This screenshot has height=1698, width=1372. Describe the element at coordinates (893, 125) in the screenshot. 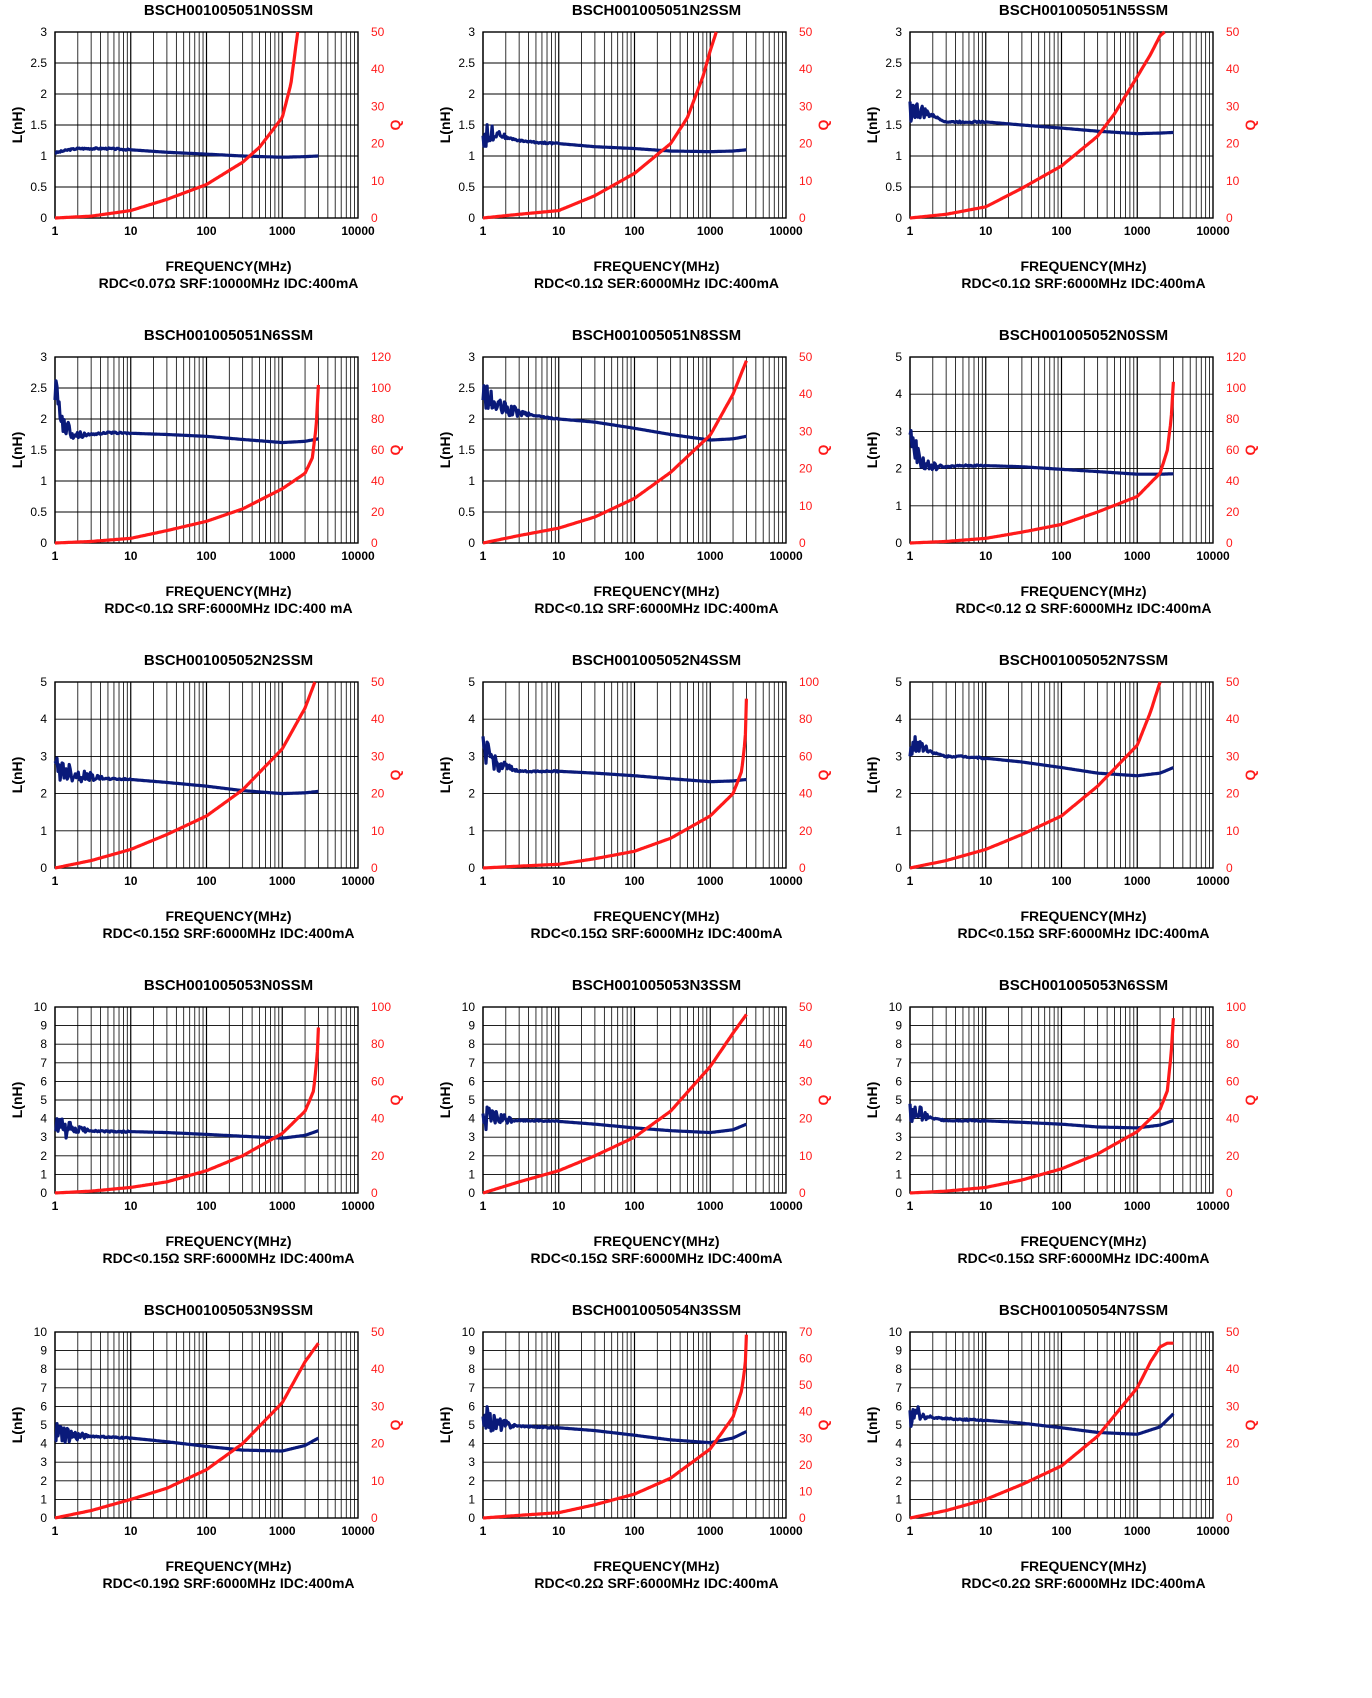

I see `y-tick-label: 1.5` at that location.